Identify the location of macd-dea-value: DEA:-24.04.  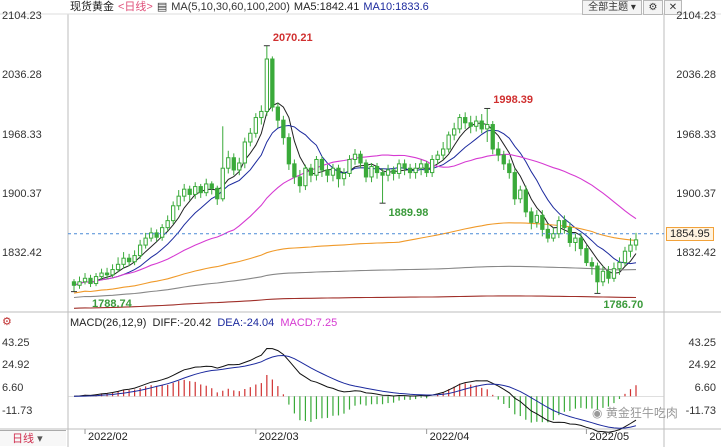
(246, 323).